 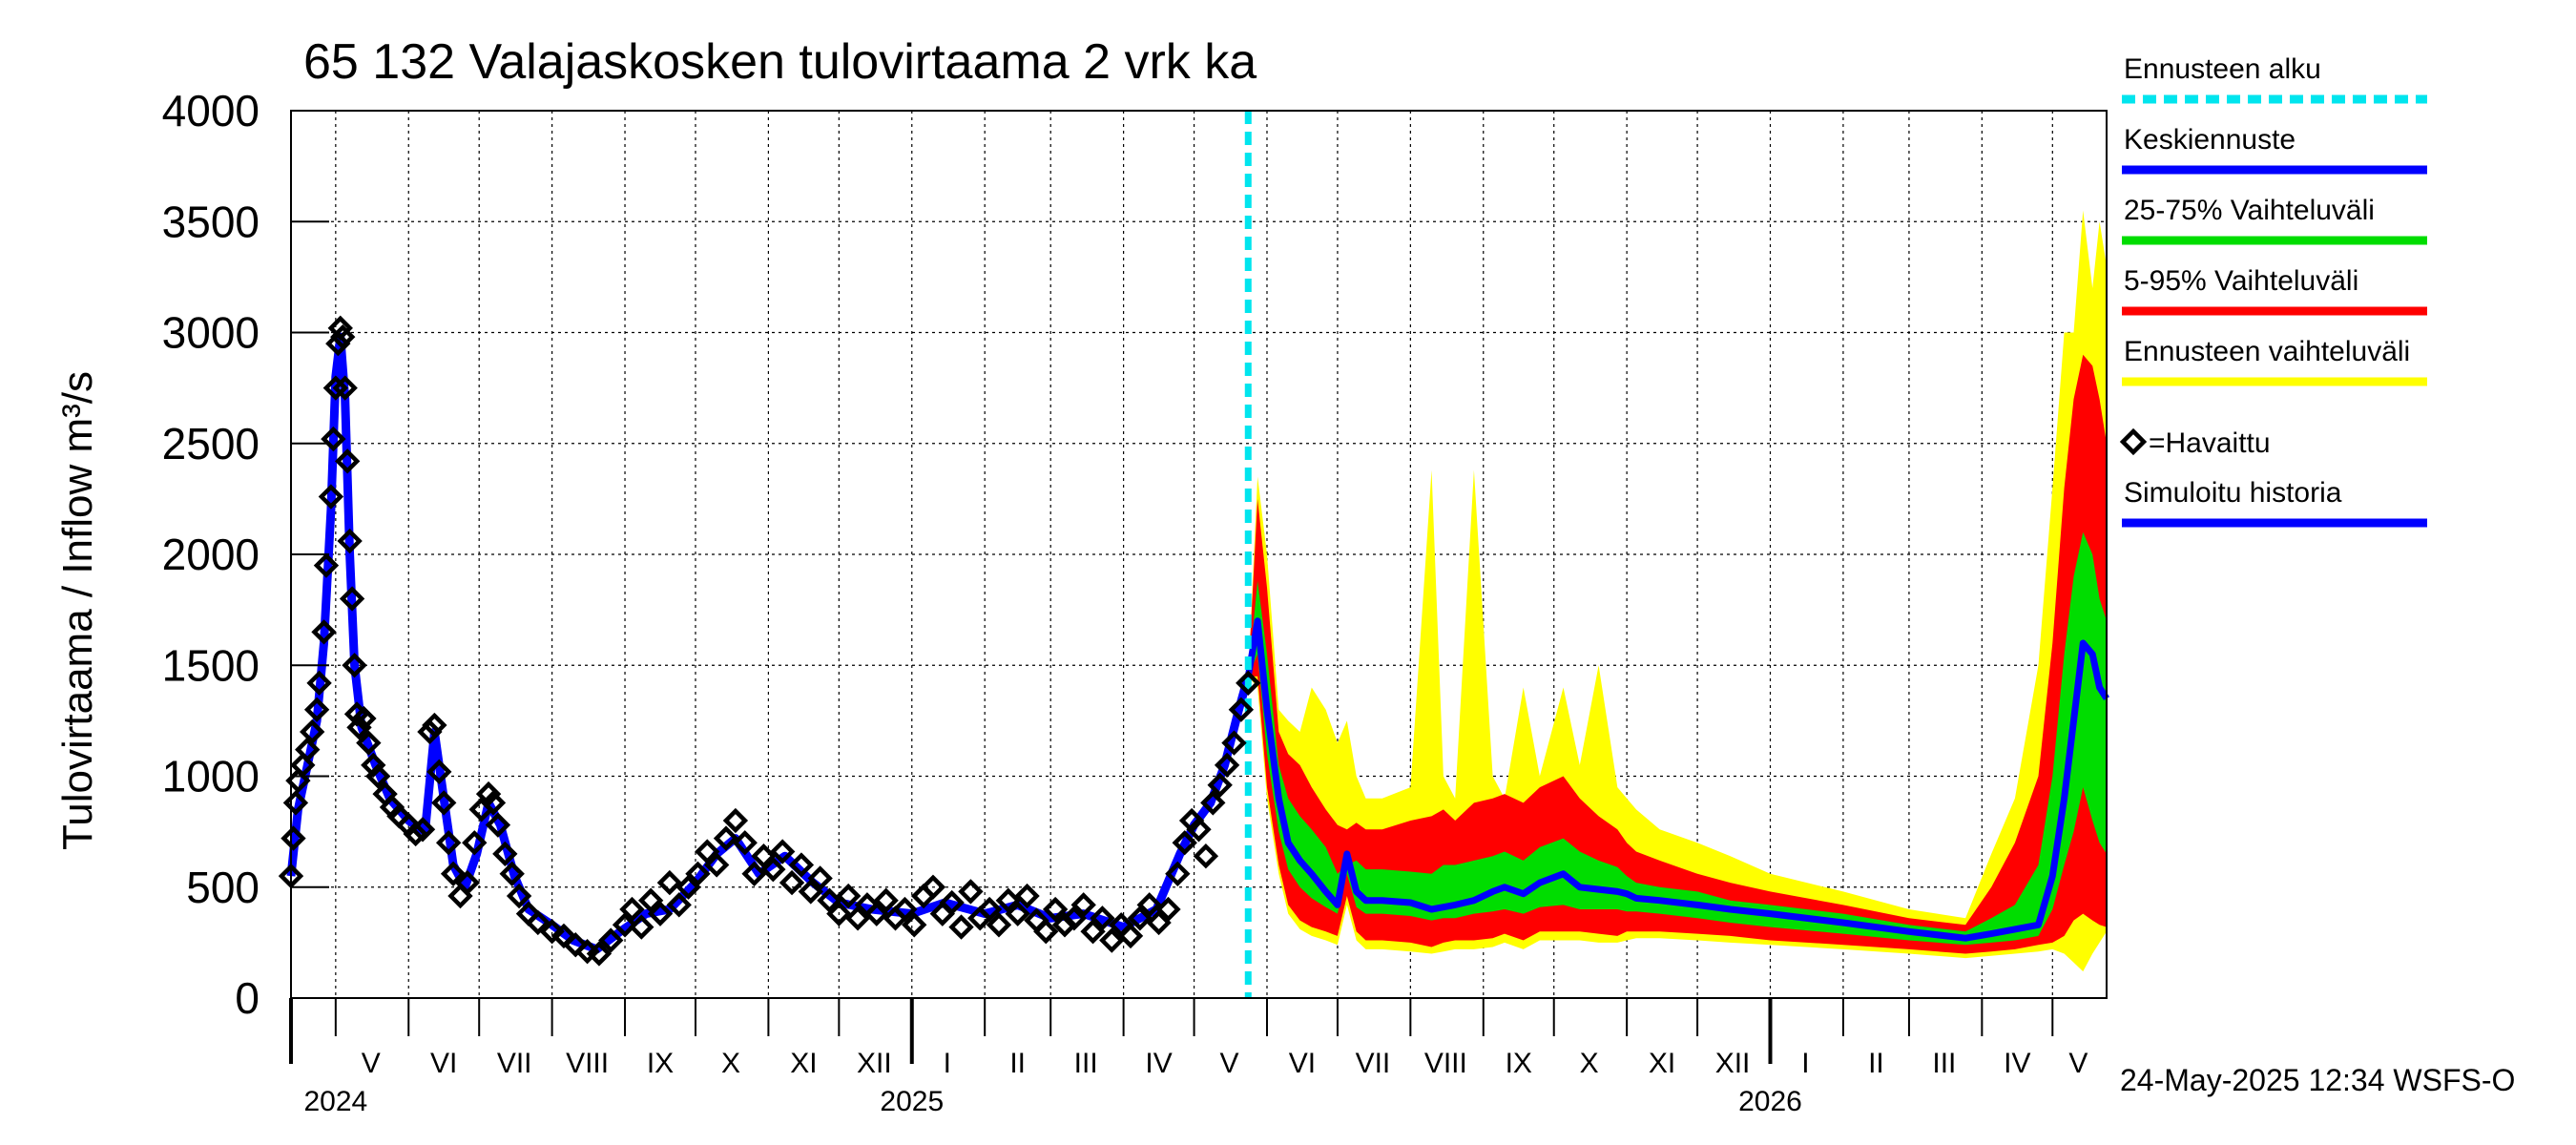 I want to click on legend-marker-icon, so click(x=2133, y=442).